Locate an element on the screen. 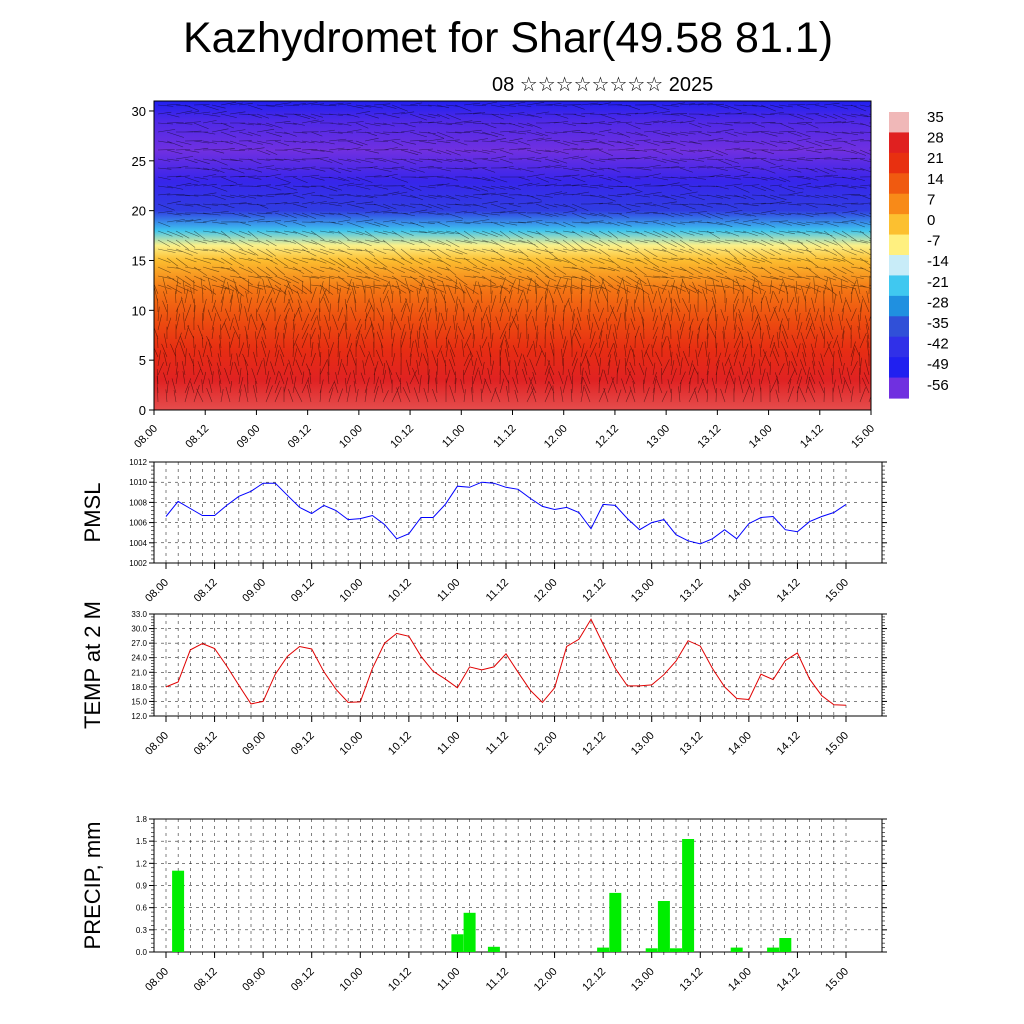 The height and width of the screenshot is (1024, 1024). y-tick-label: 1008 is located at coordinates (138, 502).